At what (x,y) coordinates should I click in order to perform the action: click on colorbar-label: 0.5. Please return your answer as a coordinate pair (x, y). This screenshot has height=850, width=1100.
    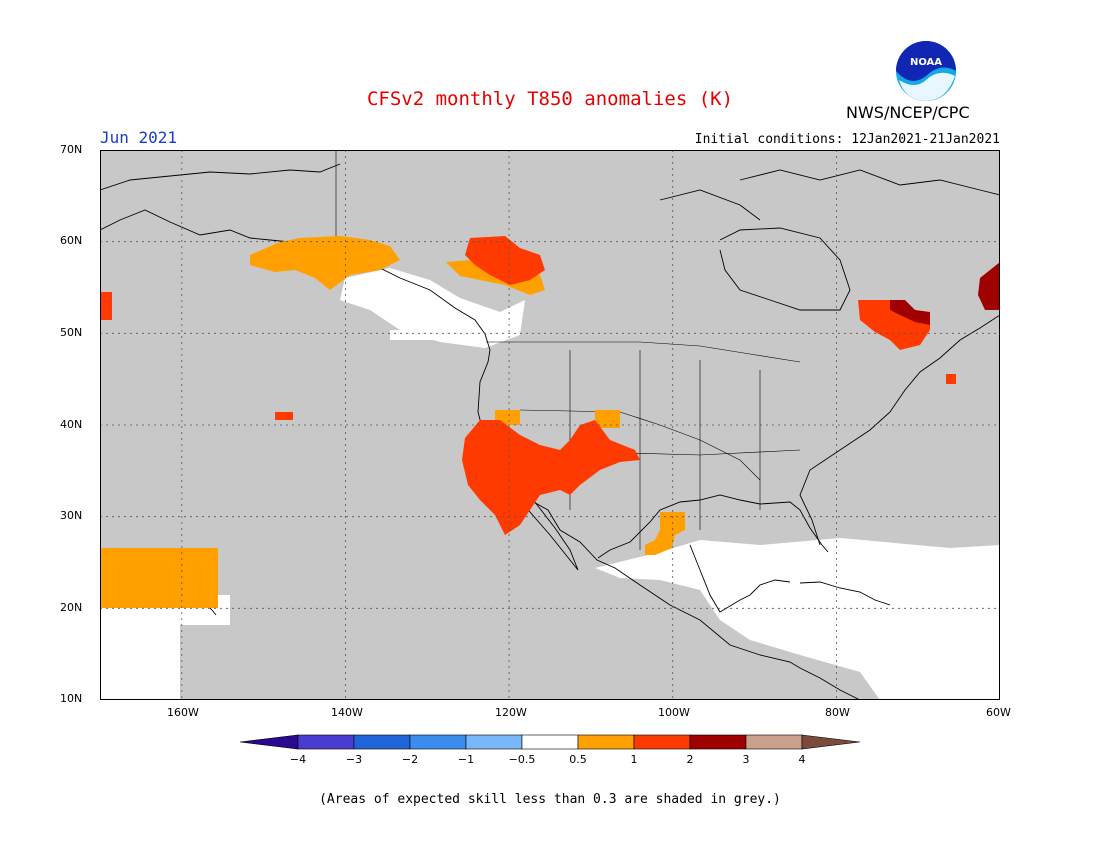
    Looking at the image, I should click on (578, 759).